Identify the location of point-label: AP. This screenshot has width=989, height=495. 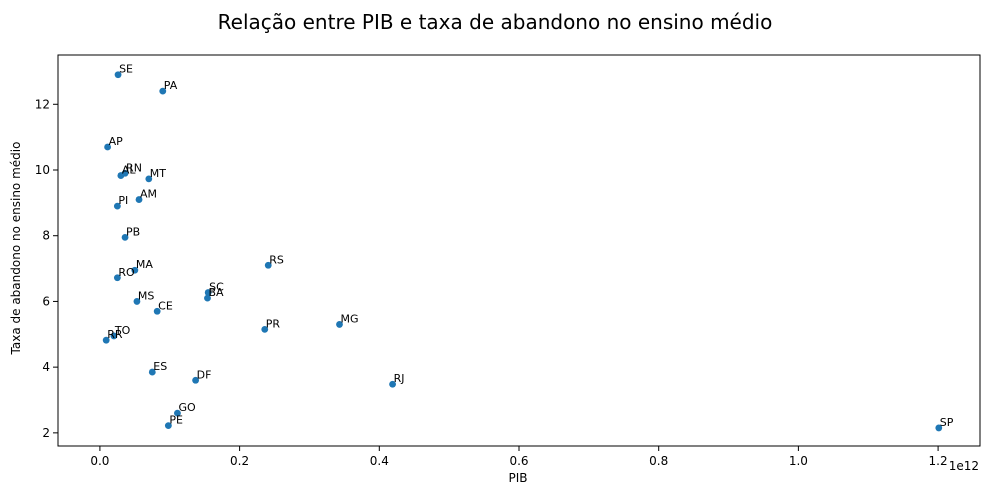
(116, 141).